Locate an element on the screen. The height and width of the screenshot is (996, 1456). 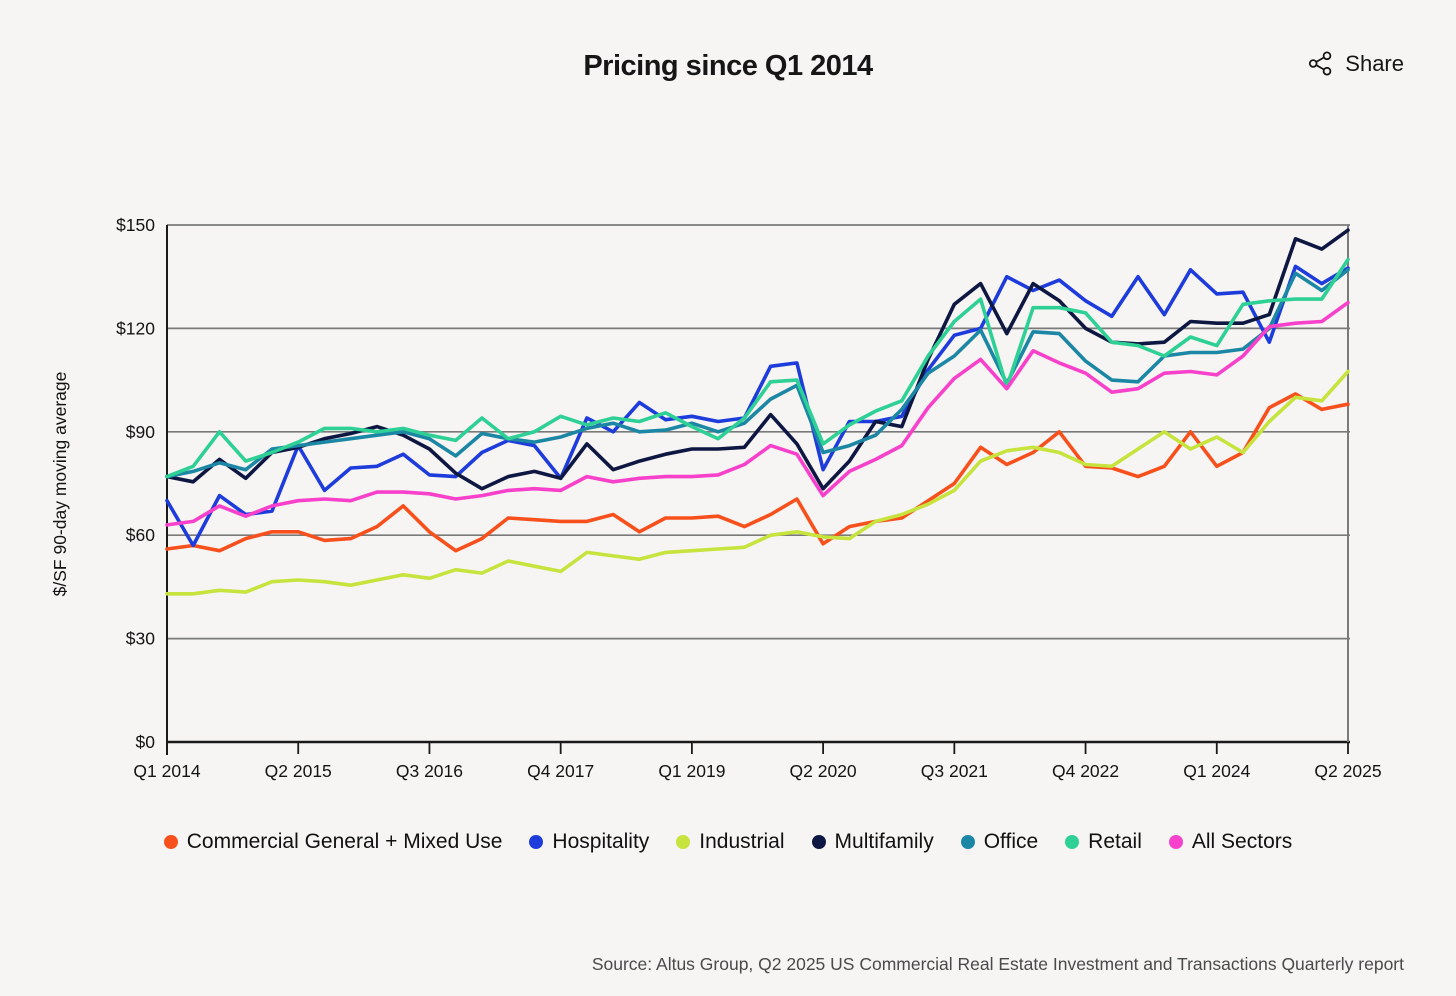
legend-item-office: Office is located at coordinates (999, 842).